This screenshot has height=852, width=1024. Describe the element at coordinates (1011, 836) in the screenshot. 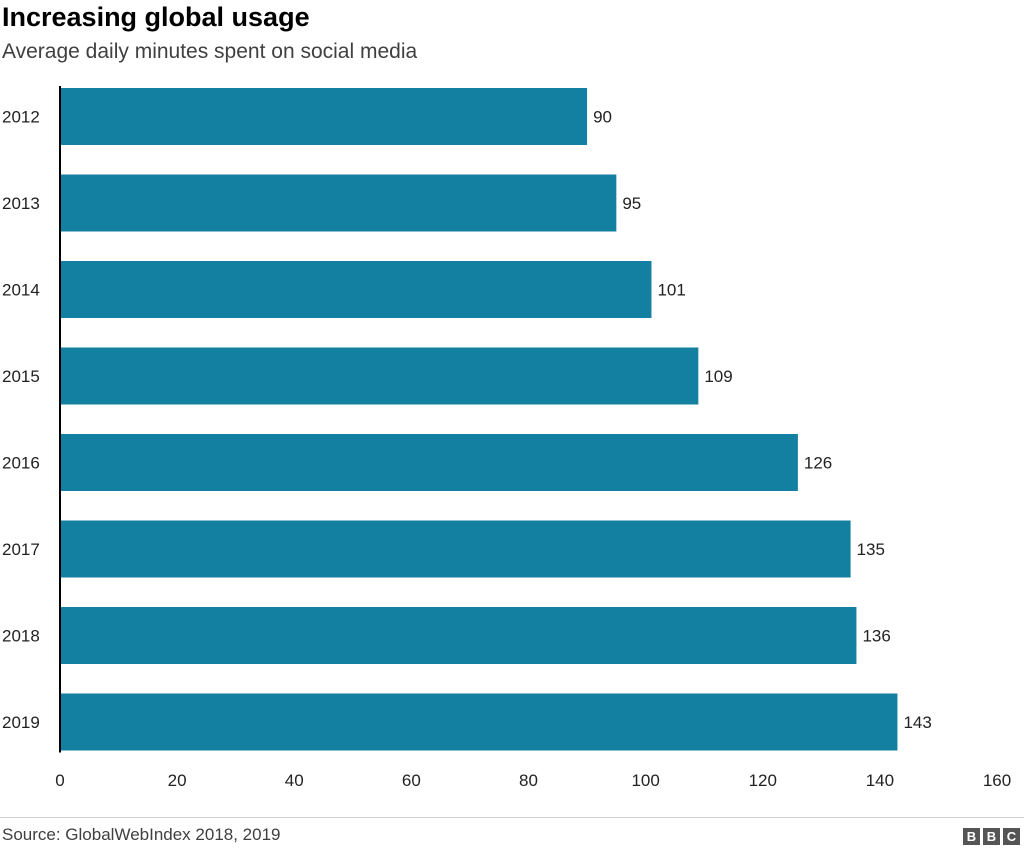

I see `logo-block-c: C` at that location.